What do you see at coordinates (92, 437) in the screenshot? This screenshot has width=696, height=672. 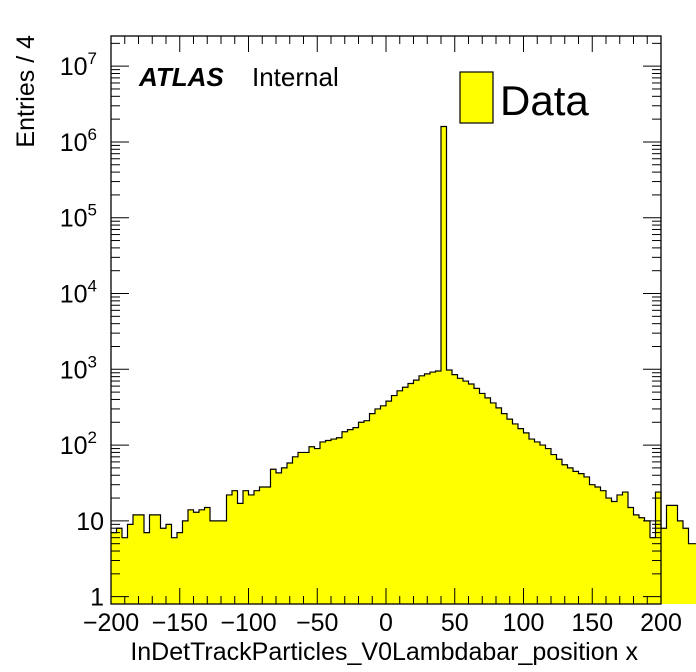 I see `y-tick-exponent: 2` at bounding box center [92, 437].